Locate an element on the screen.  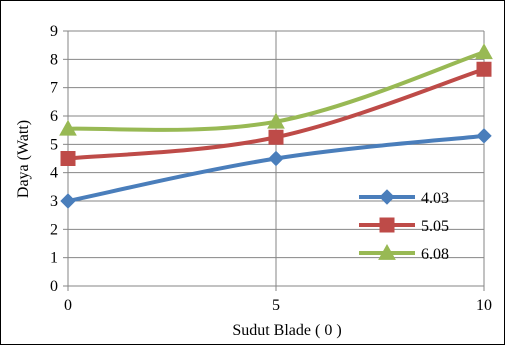
y-tick-label: 6 is located at coordinates (54, 116).